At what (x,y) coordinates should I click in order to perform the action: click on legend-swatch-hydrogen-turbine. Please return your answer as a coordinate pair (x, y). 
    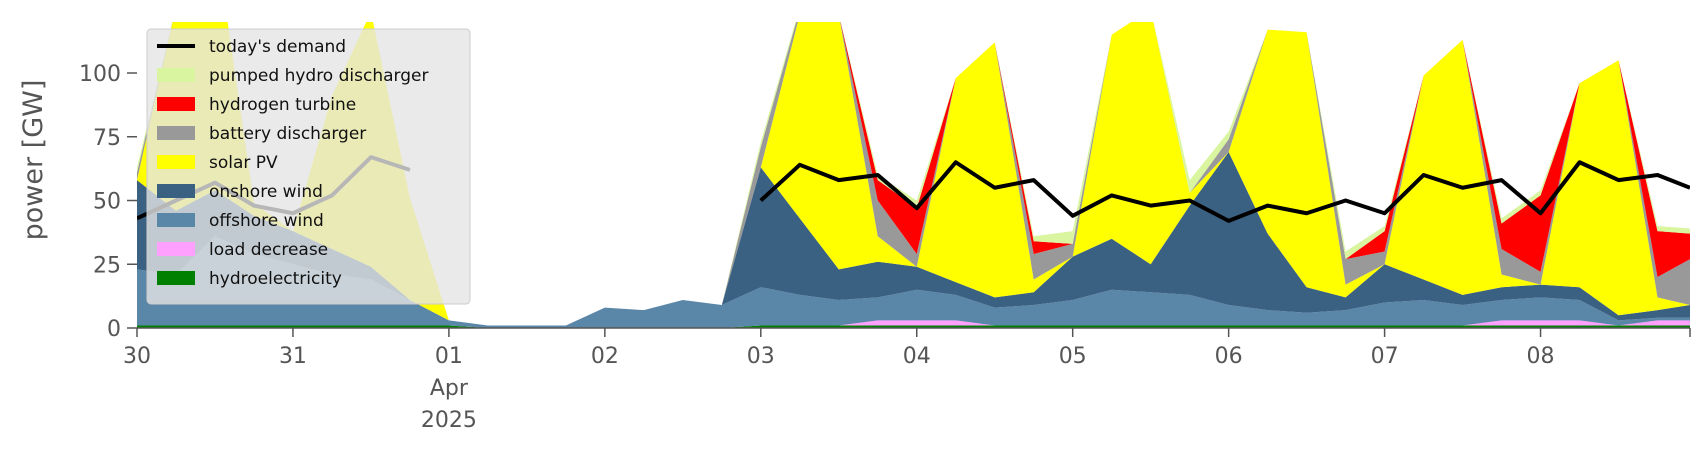
    Looking at the image, I should click on (176, 104).